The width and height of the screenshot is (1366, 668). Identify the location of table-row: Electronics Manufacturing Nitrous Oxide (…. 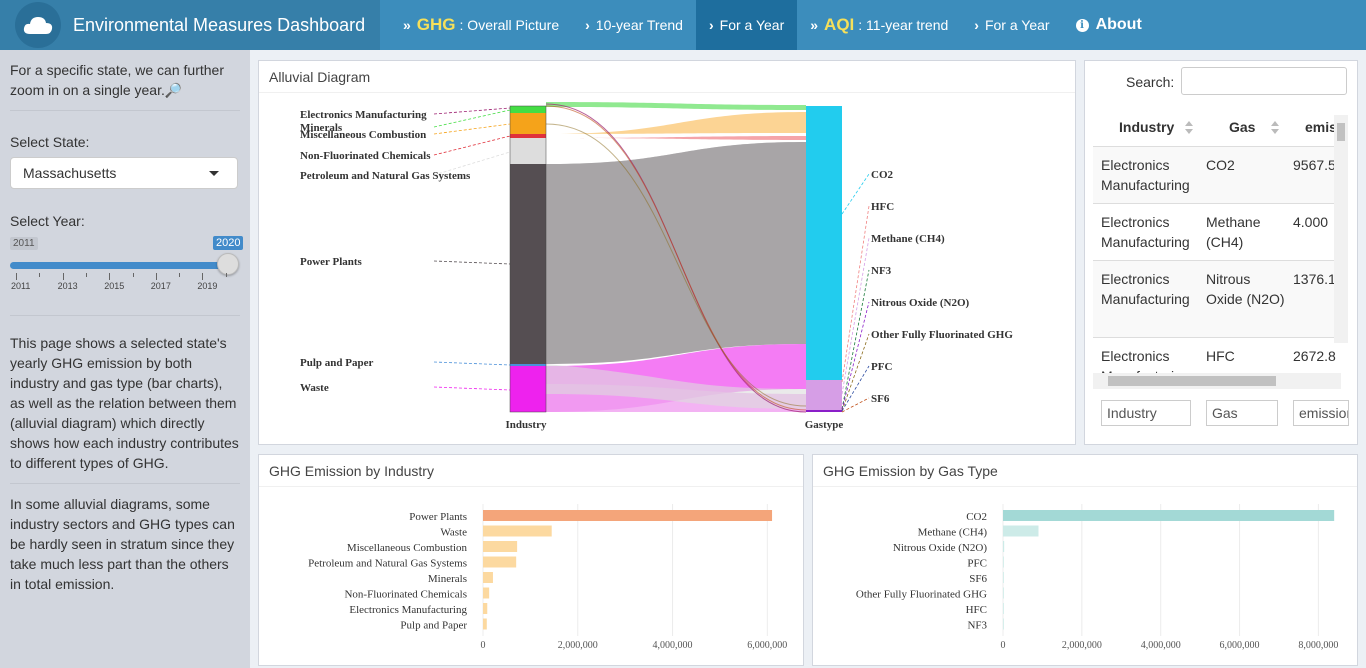
(1220, 299).